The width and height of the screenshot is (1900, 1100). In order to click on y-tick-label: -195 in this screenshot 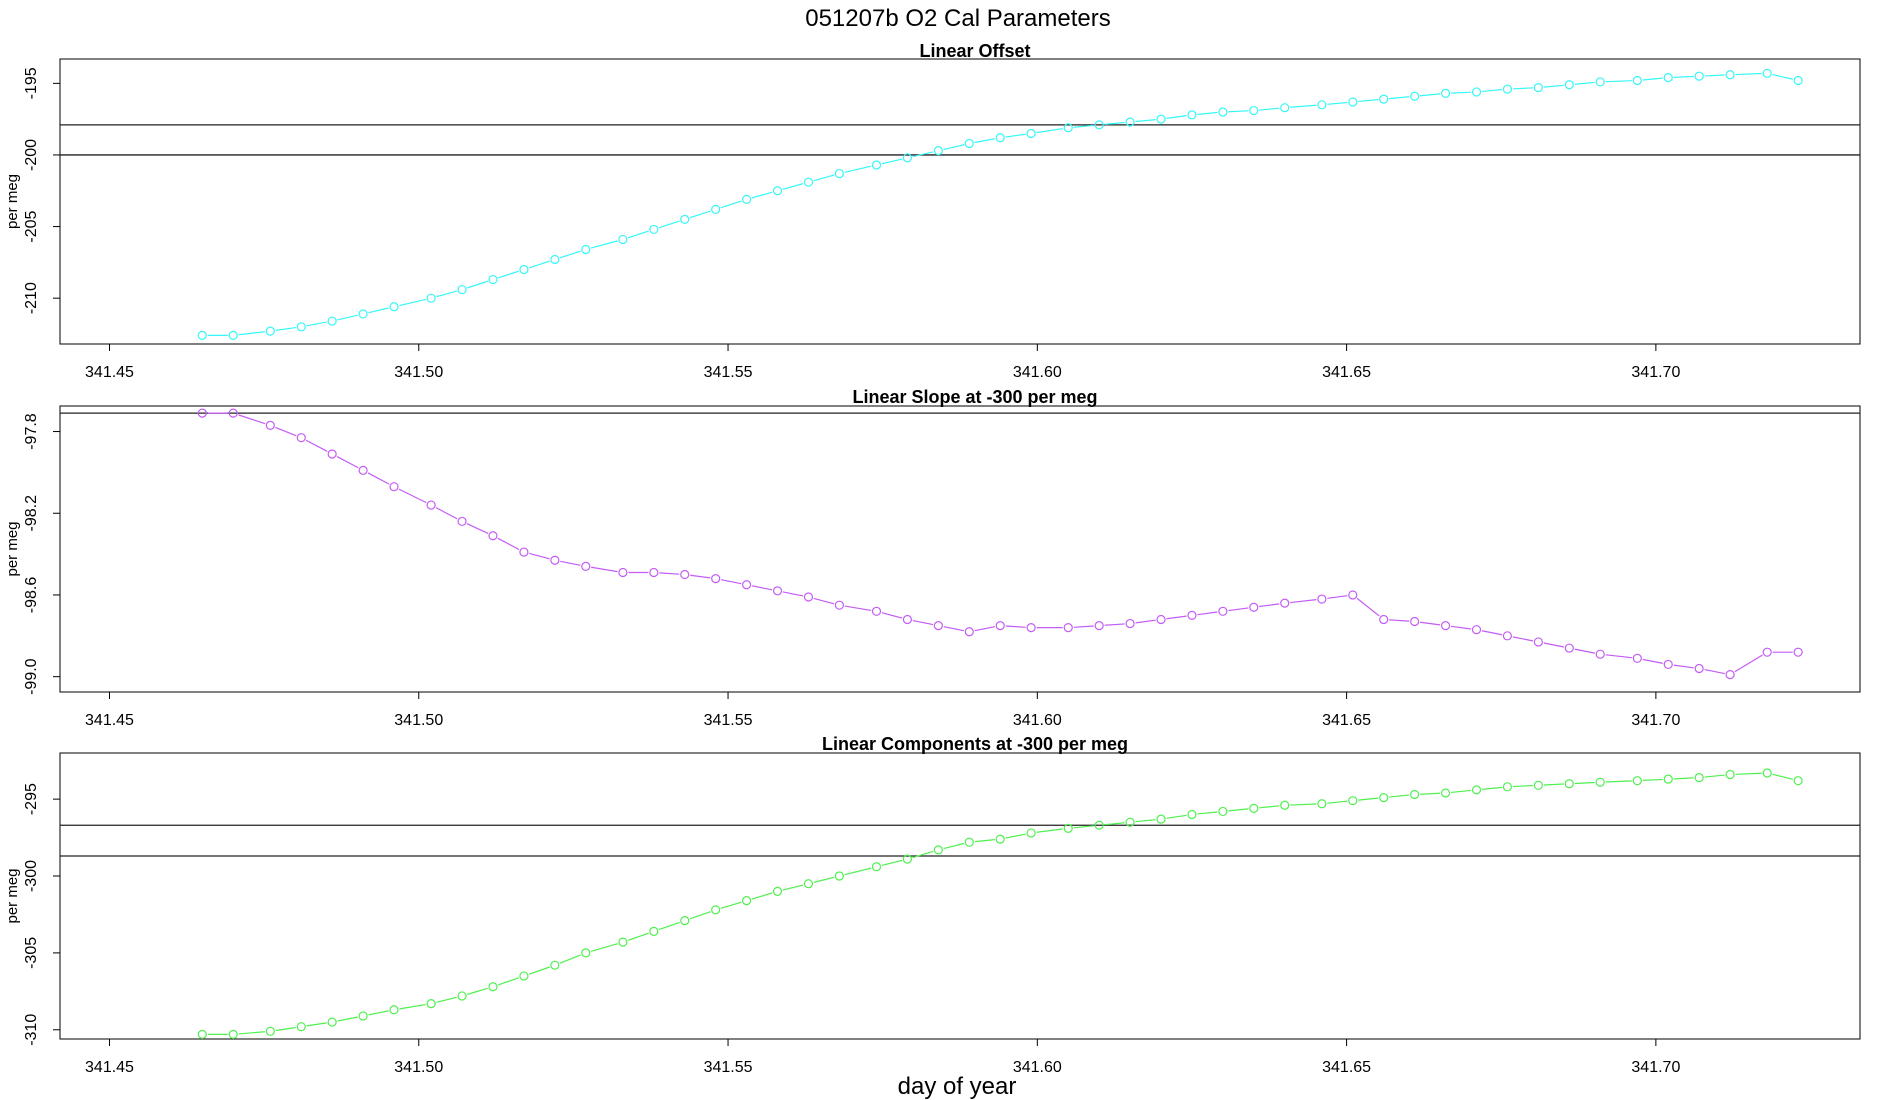, I will do `click(31, 83)`.